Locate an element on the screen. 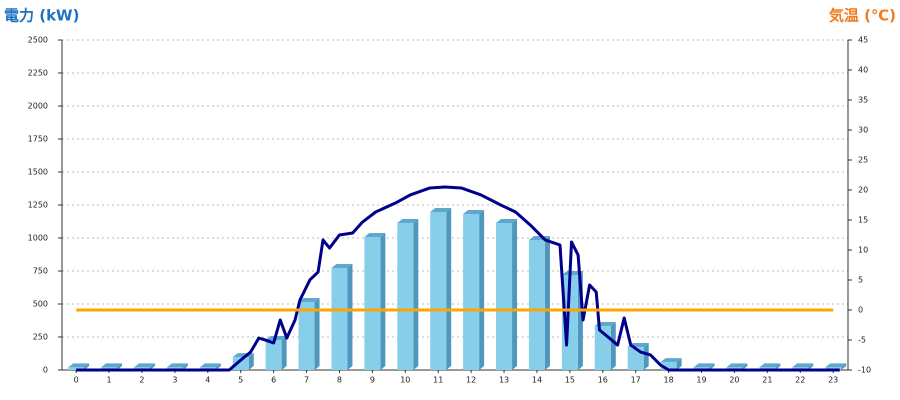 This screenshot has height=400, width=900. y-tick-label: 2000 is located at coordinates (38, 106).